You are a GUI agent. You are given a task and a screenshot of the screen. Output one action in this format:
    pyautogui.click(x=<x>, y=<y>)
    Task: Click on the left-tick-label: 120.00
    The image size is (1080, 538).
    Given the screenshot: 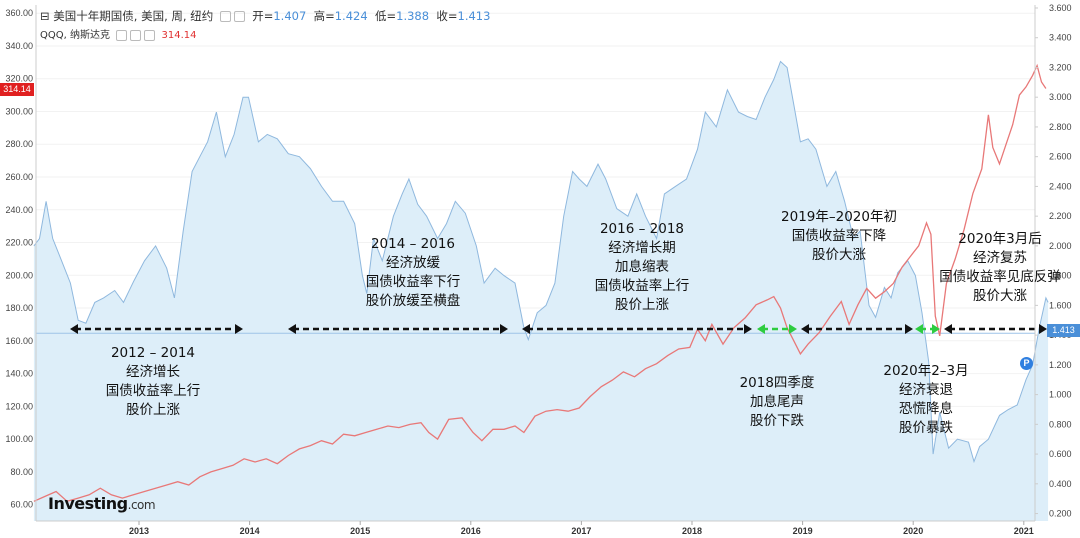 What is the action you would take?
    pyautogui.click(x=19, y=406)
    